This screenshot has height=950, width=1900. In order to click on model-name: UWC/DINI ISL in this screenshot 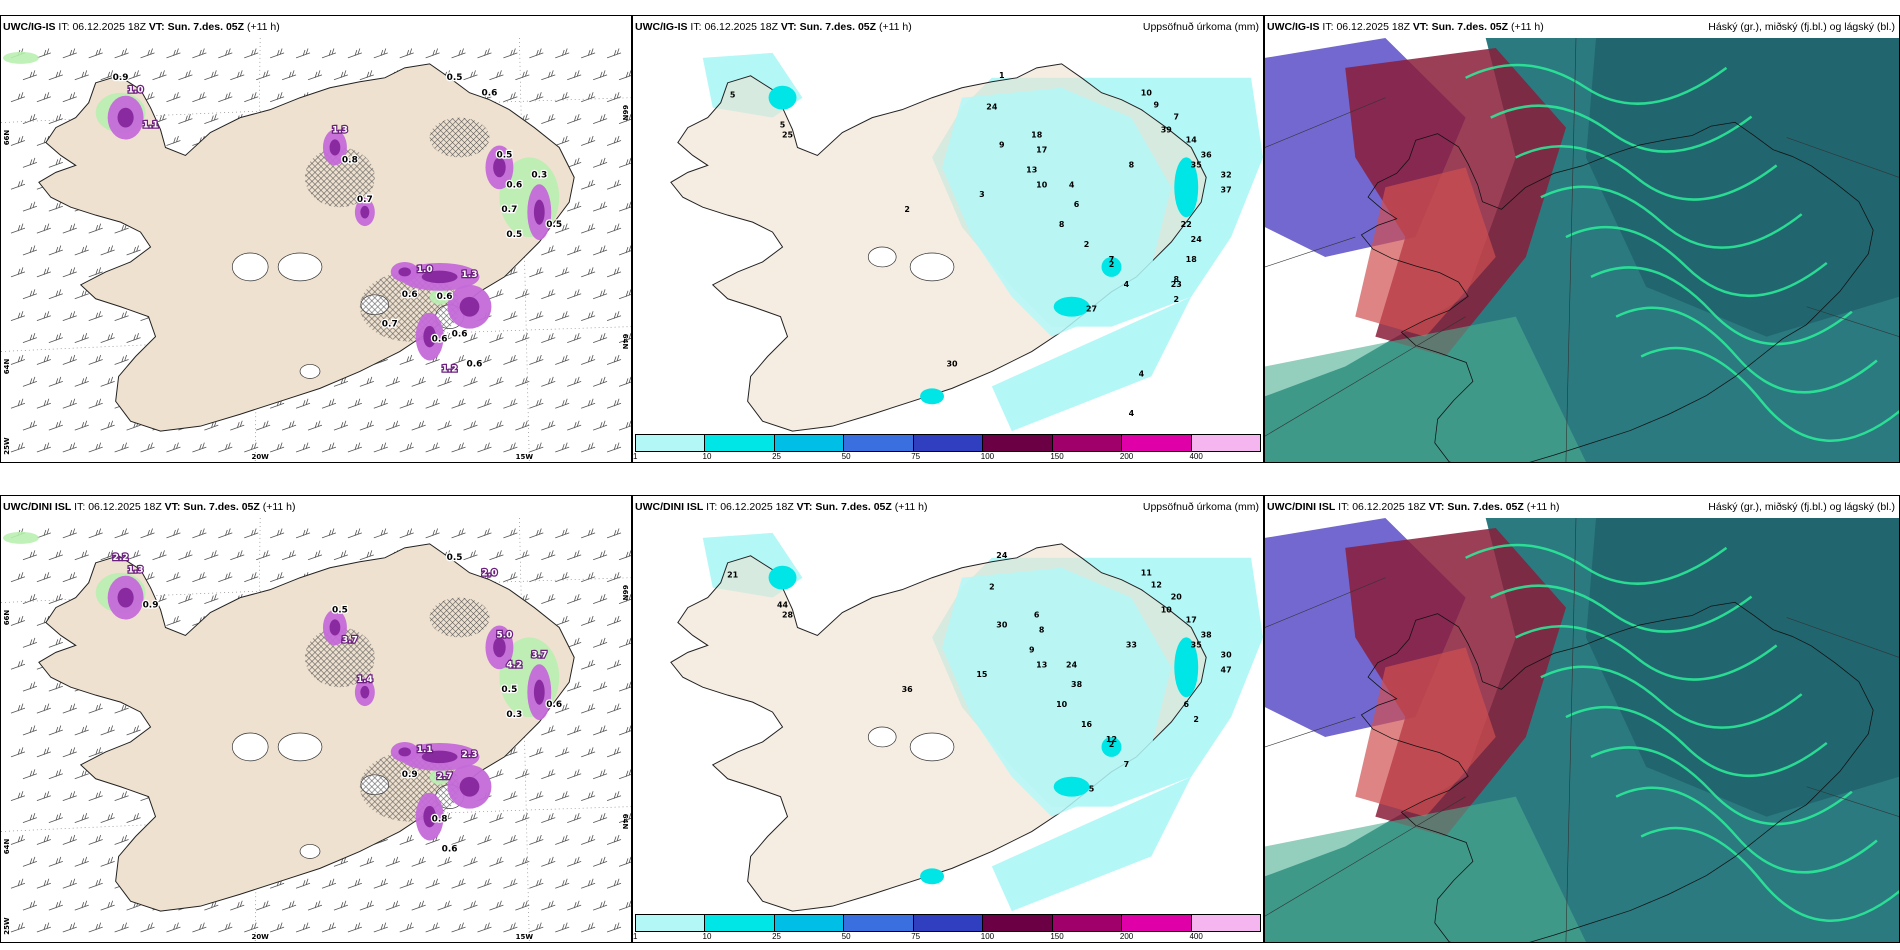, I will do `click(669, 507)`.